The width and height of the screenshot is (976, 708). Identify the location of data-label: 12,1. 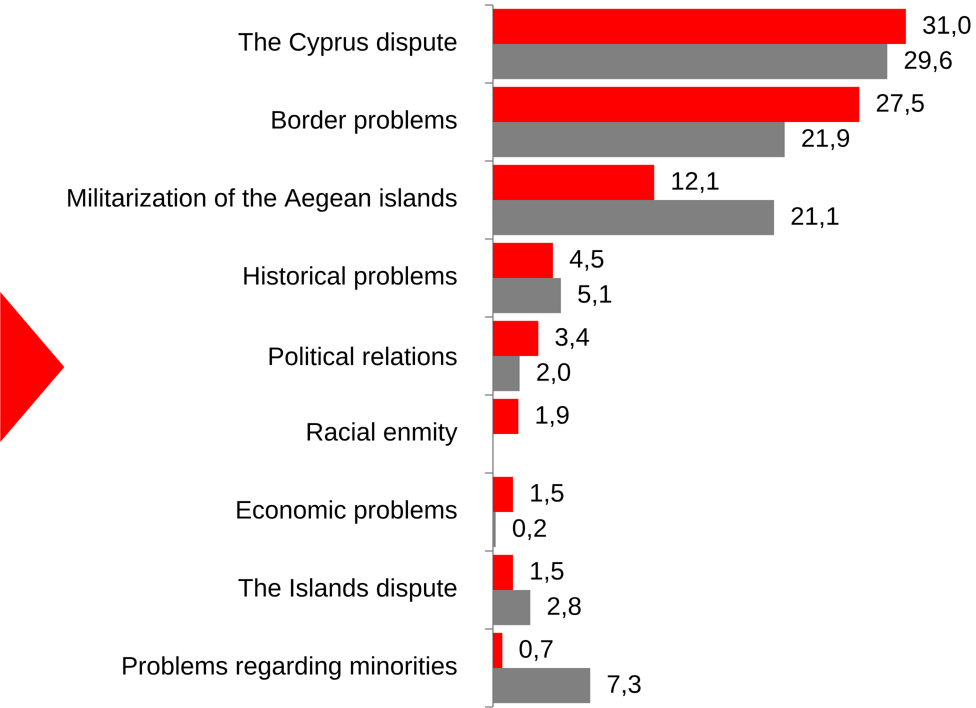
(695, 183).